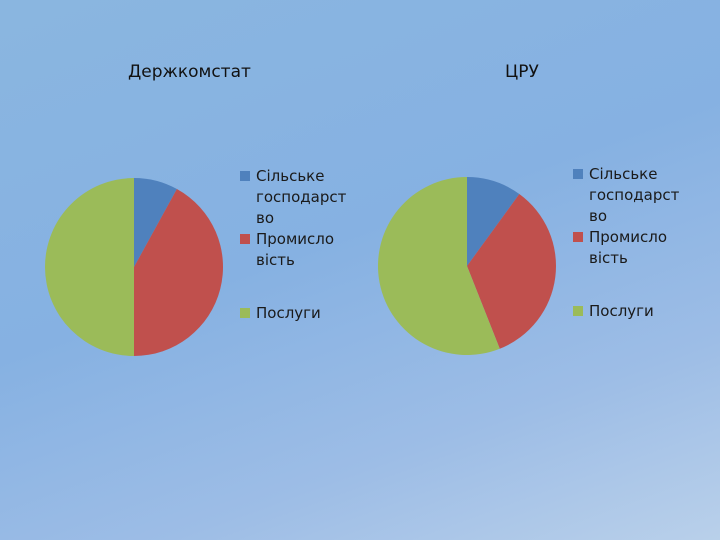 This screenshot has height=540, width=720. I want to click on pie-chart-derzhkomstat, so click(134, 267).